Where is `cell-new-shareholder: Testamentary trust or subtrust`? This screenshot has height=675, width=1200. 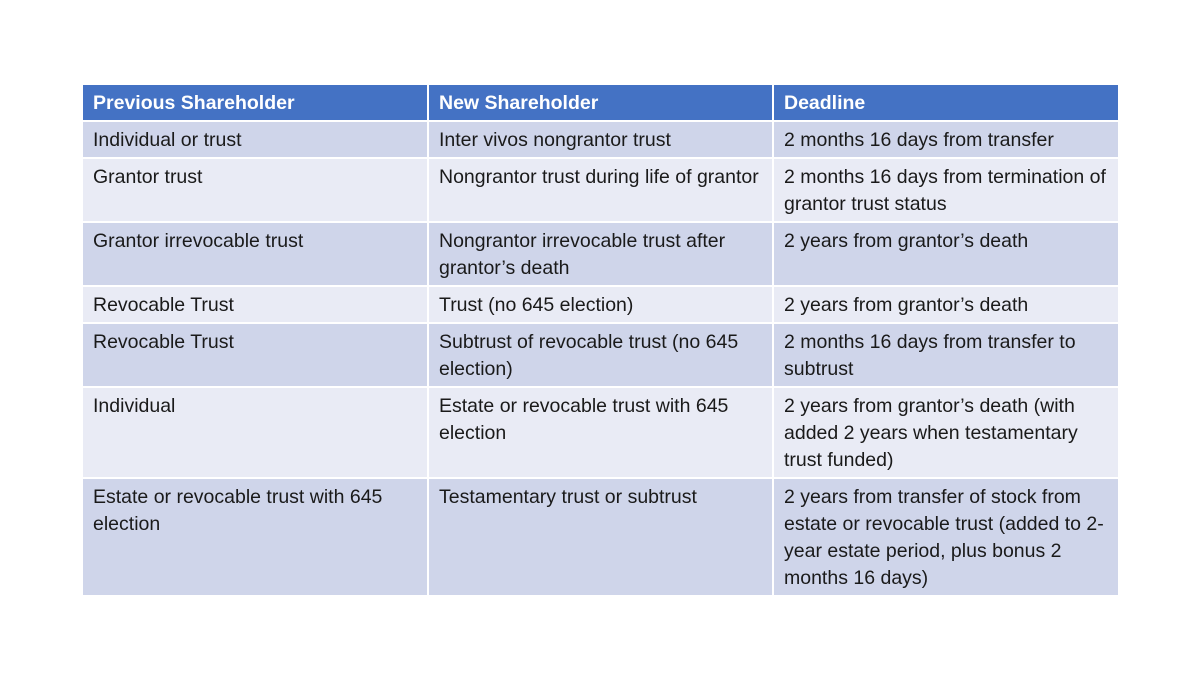 cell-new-shareholder: Testamentary trust or subtrust is located at coordinates (601, 537).